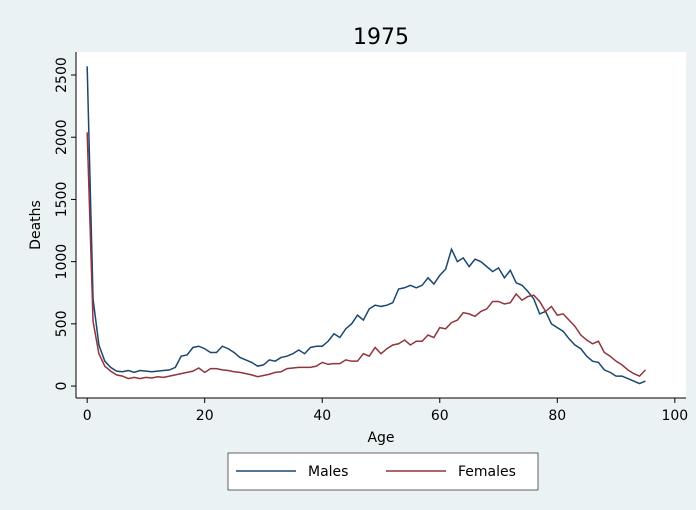  I want to click on y-tick-label: 1000, so click(62, 262).